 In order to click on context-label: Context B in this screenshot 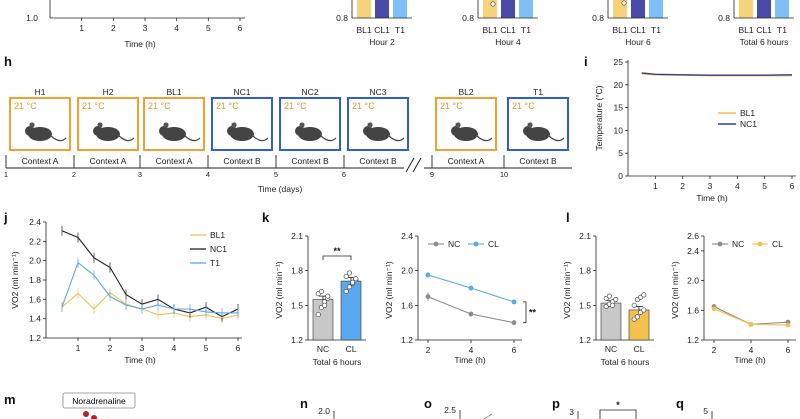, I will do `click(310, 161)`.